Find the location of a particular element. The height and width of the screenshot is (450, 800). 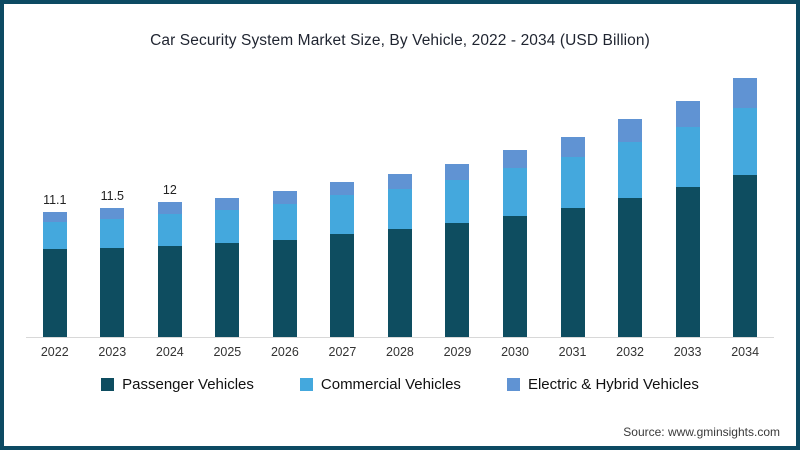

bar-column-2032 is located at coordinates (630, 202).